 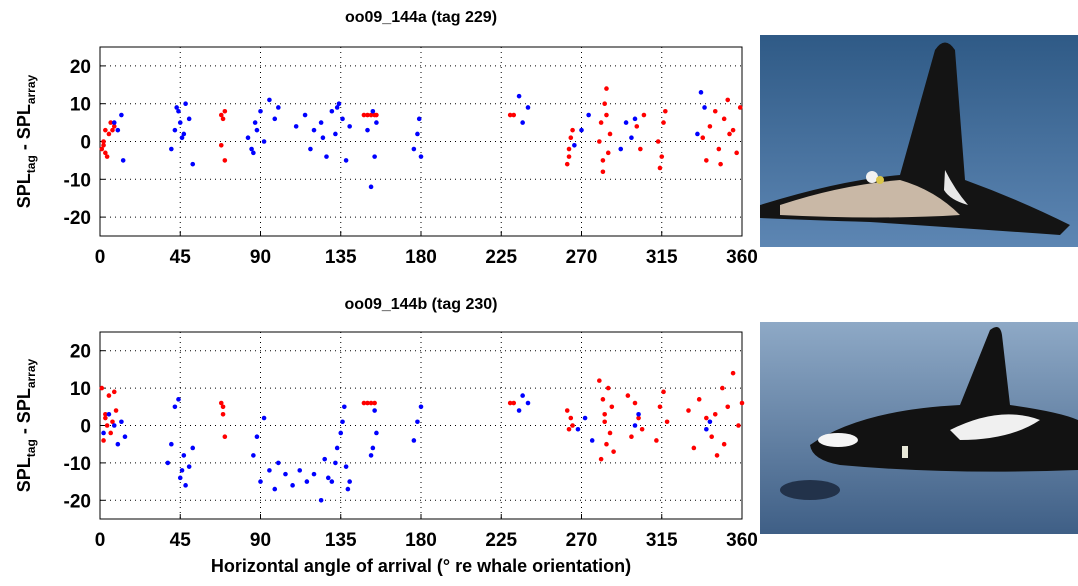 I want to click on x-tick-label: 315, so click(x=662, y=257).